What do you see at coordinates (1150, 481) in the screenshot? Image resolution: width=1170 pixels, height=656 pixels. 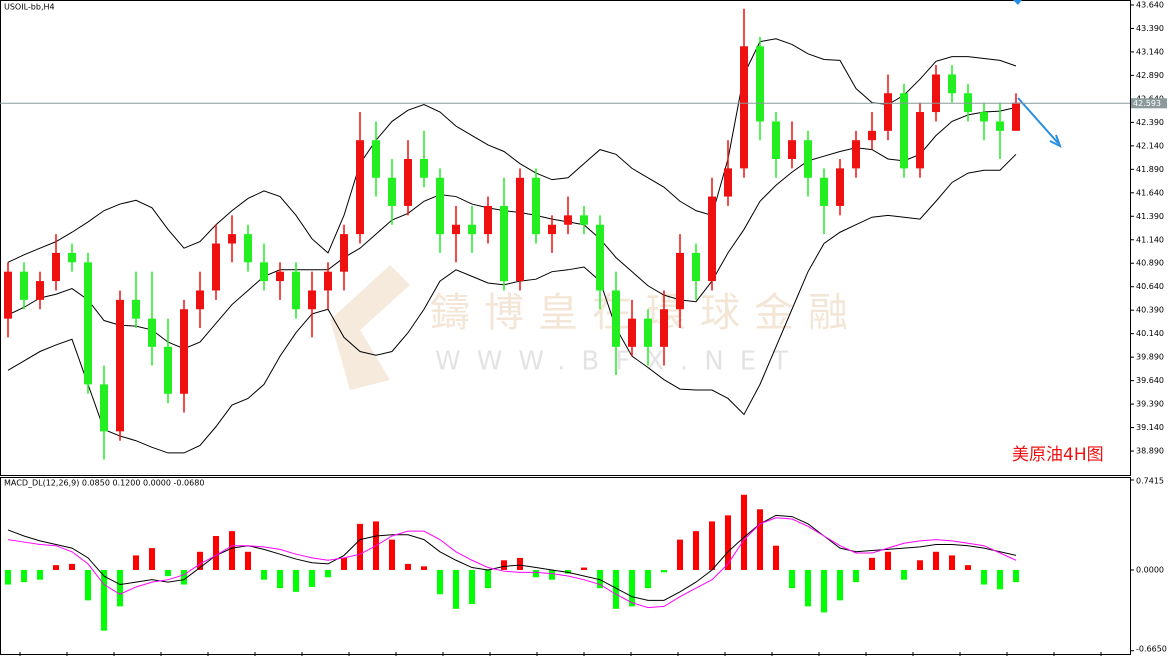 I see `y-tick-label: 0.7415` at bounding box center [1150, 481].